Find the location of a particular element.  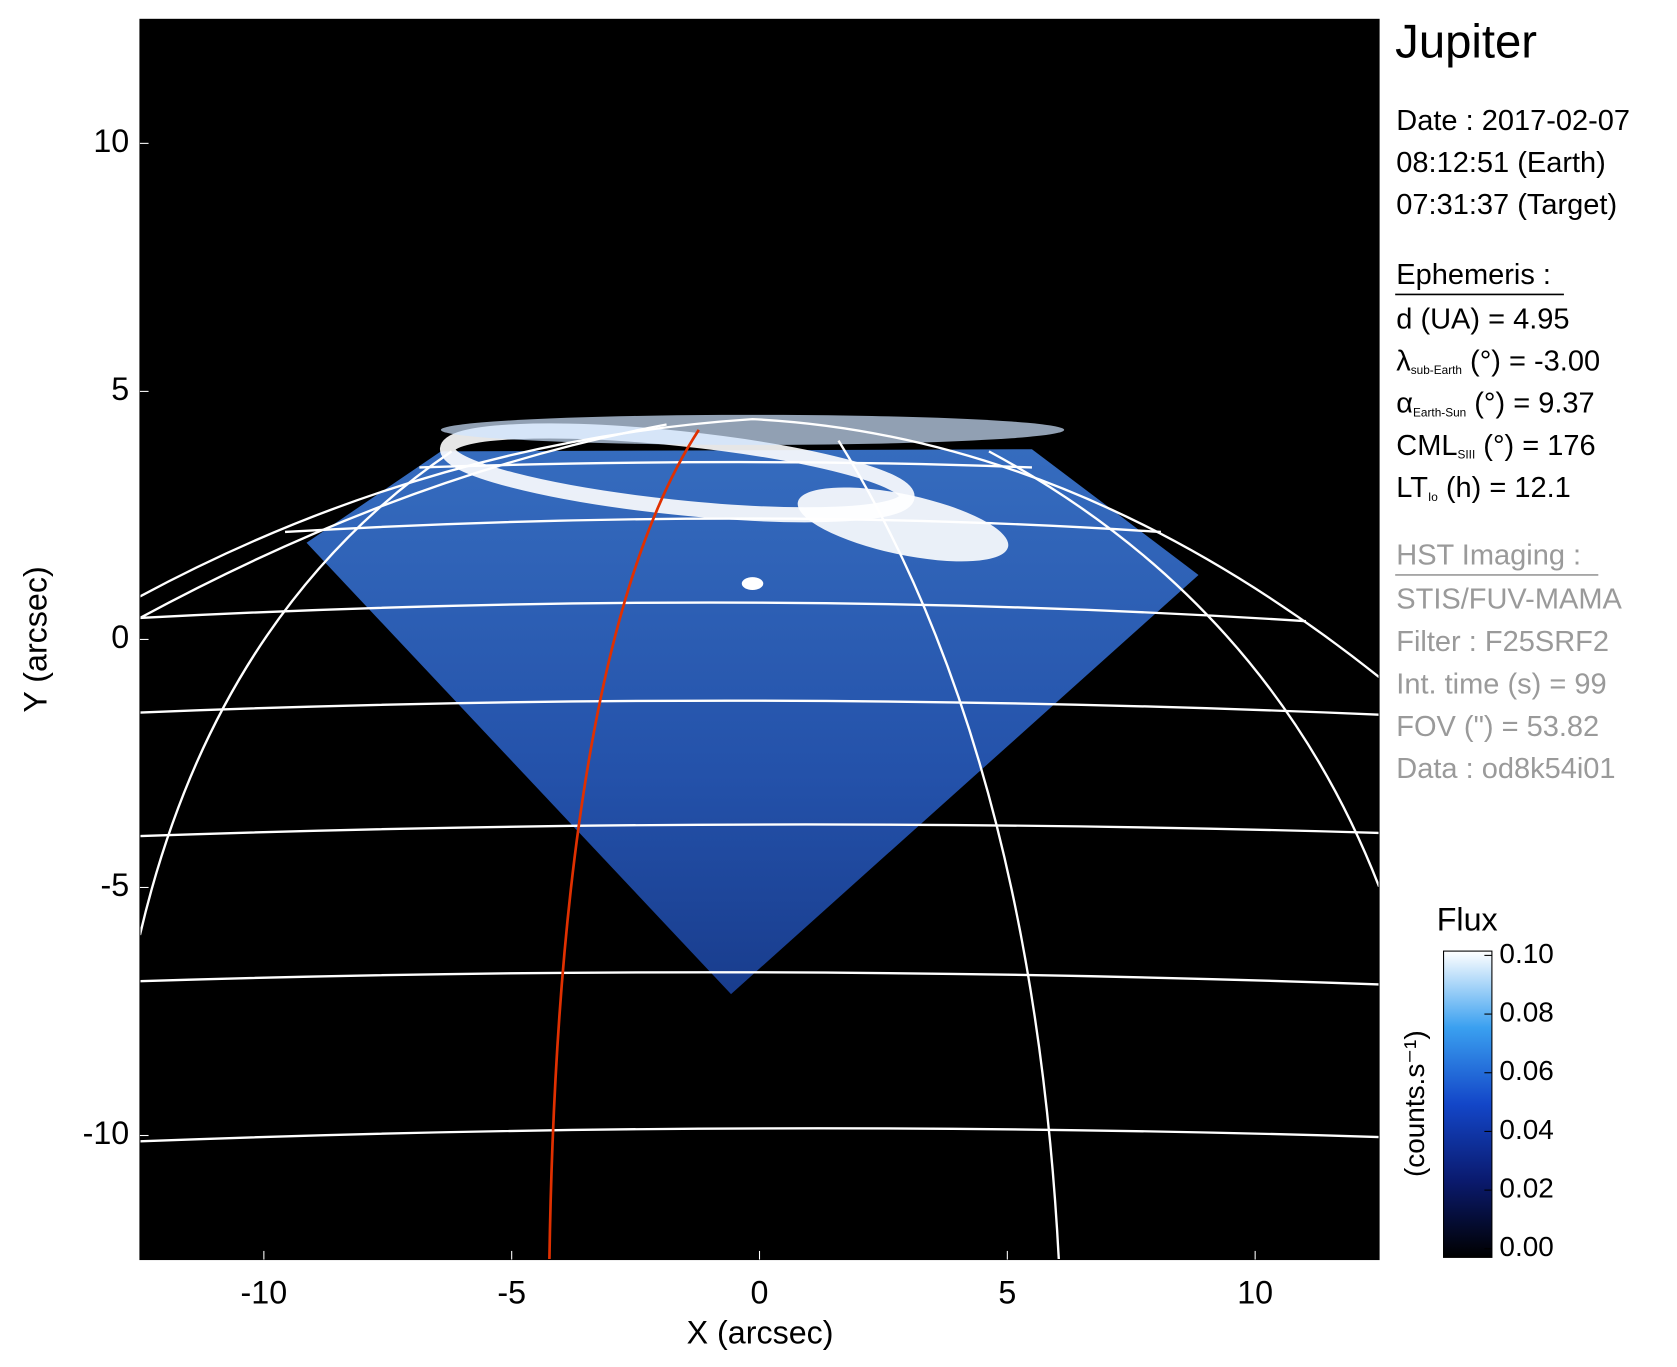

ephemeris-value: (°) = -3.00 is located at coordinates (1531, 361).